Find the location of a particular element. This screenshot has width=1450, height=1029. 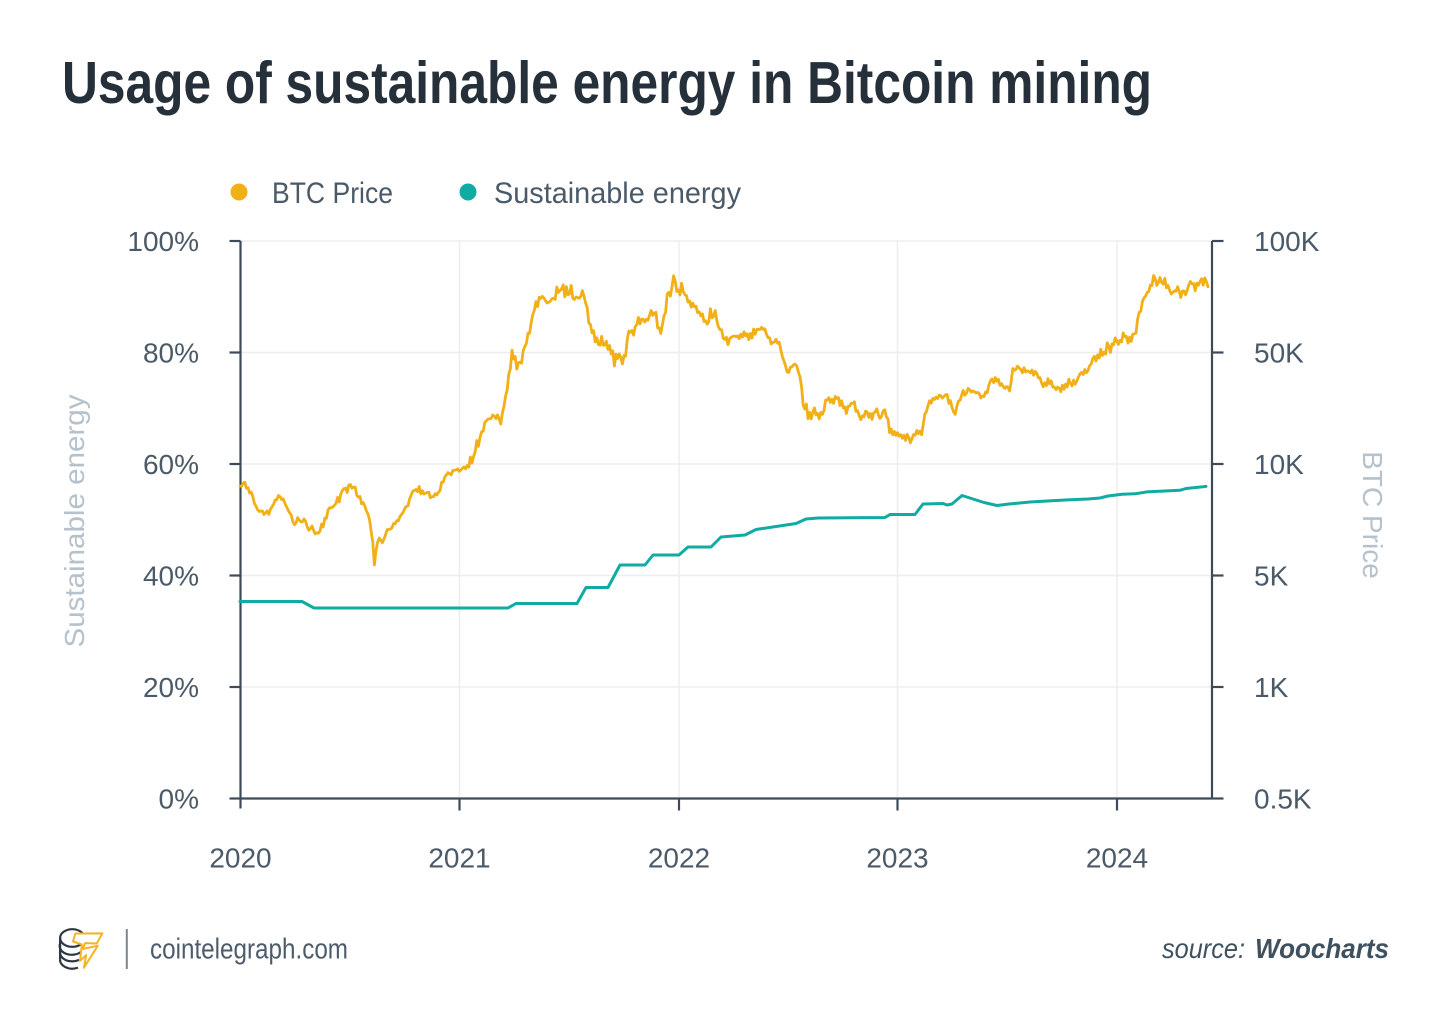

svg-text: 50K is located at coordinates (1279, 353).